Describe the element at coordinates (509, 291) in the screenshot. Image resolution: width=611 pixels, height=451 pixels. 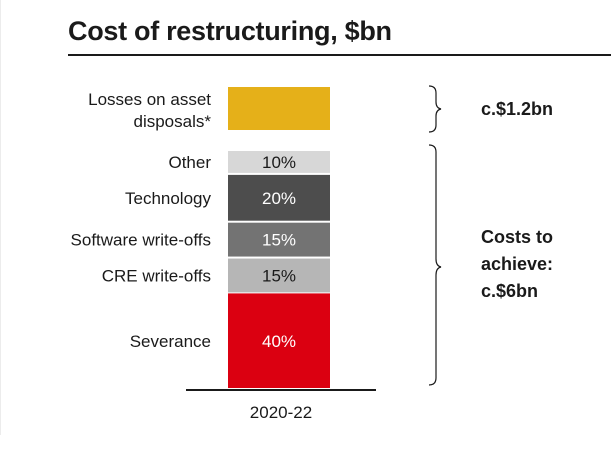
I see `costs-annotation-line-3: c.$6bn` at that location.